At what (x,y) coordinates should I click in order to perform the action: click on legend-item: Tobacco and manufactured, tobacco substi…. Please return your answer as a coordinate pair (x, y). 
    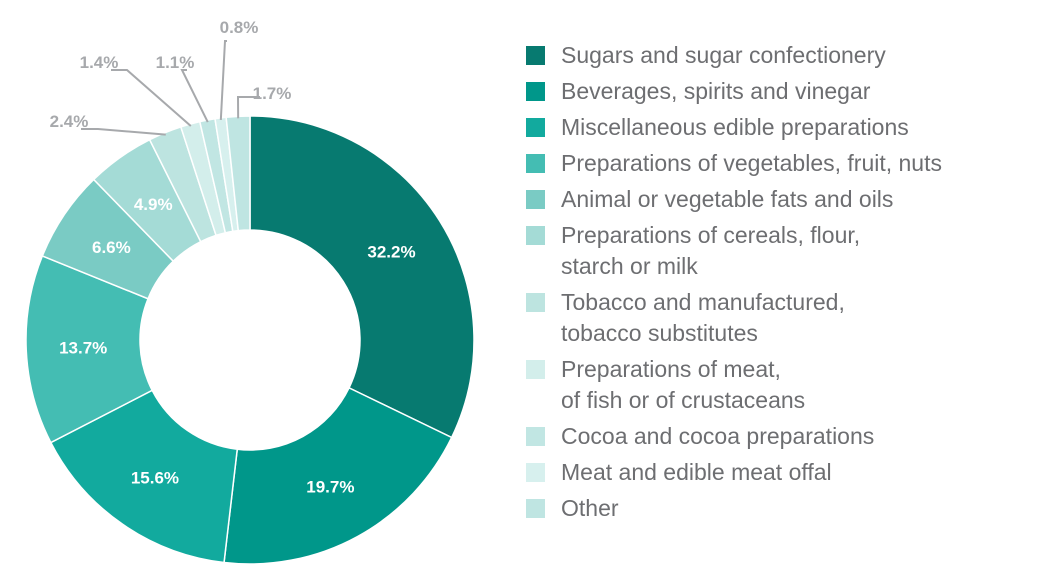
    Looking at the image, I should click on (778, 318).